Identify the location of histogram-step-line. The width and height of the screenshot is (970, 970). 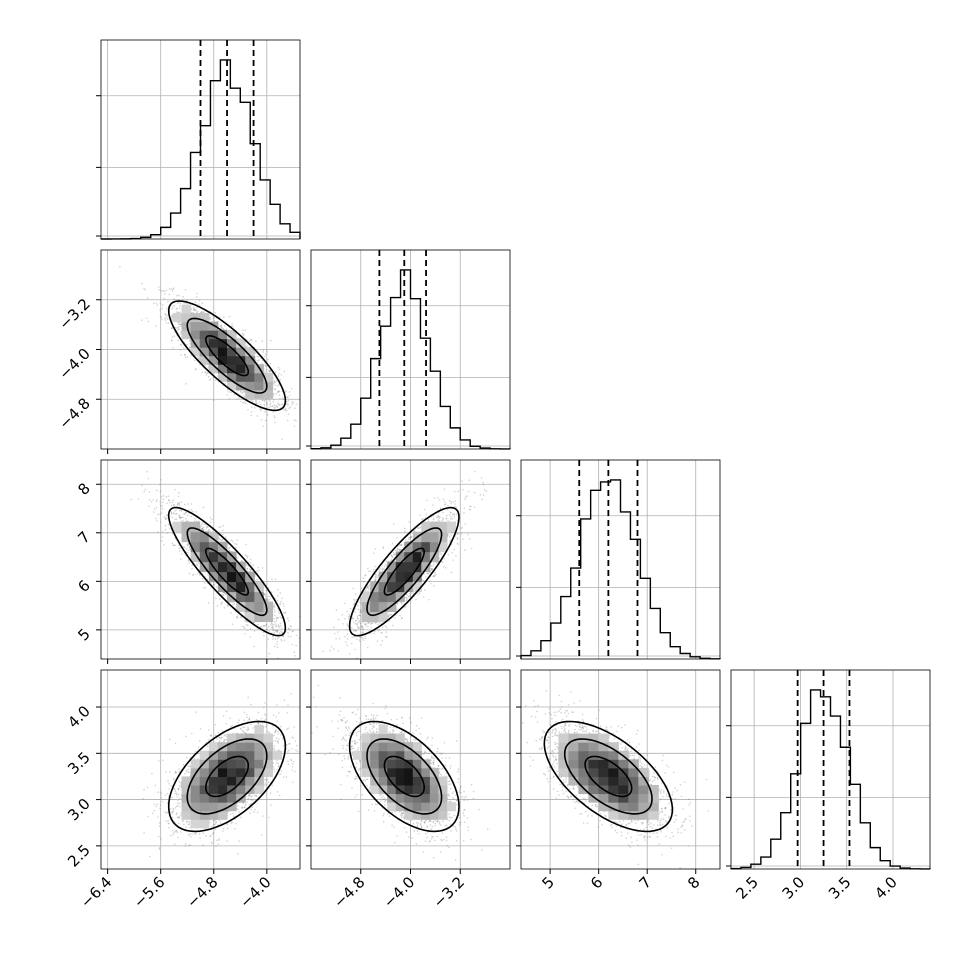
(620, 569).